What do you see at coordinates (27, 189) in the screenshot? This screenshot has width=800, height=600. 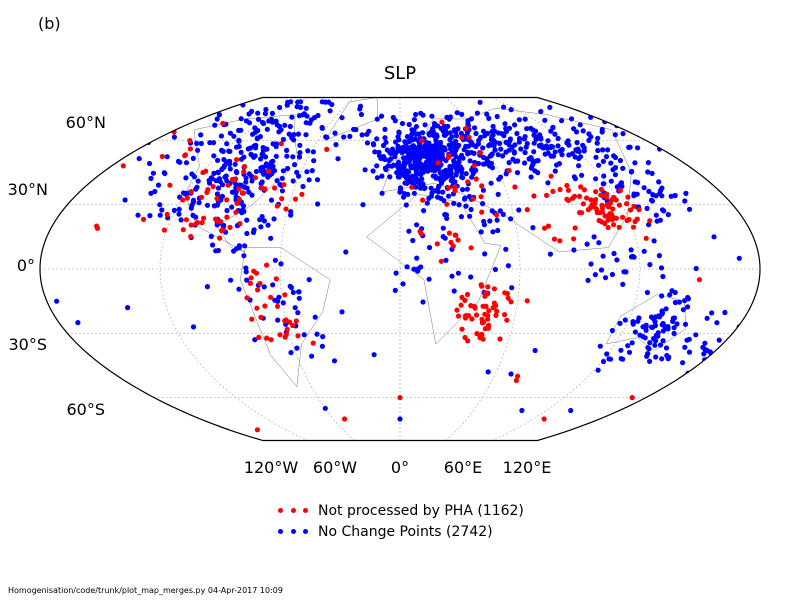 I see `lat-label-30n: 30°N` at bounding box center [27, 189].